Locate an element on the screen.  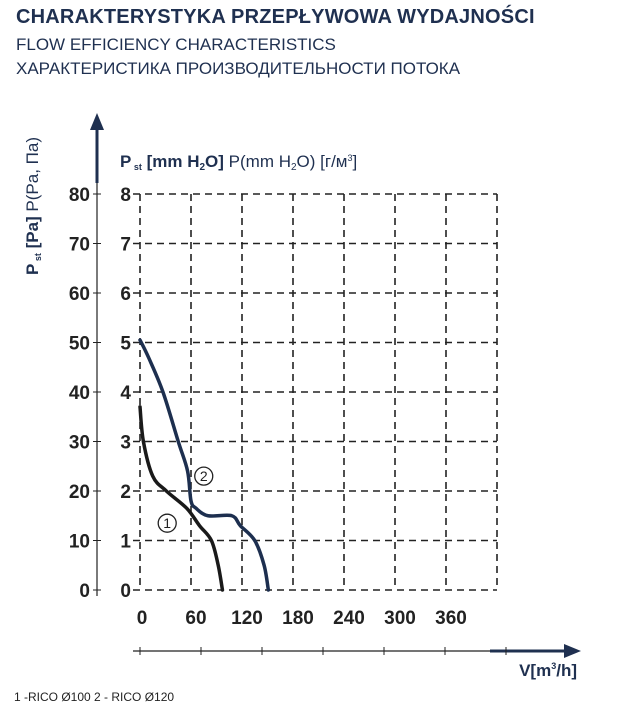
y-tick-label: 40 is located at coordinates (79, 393).